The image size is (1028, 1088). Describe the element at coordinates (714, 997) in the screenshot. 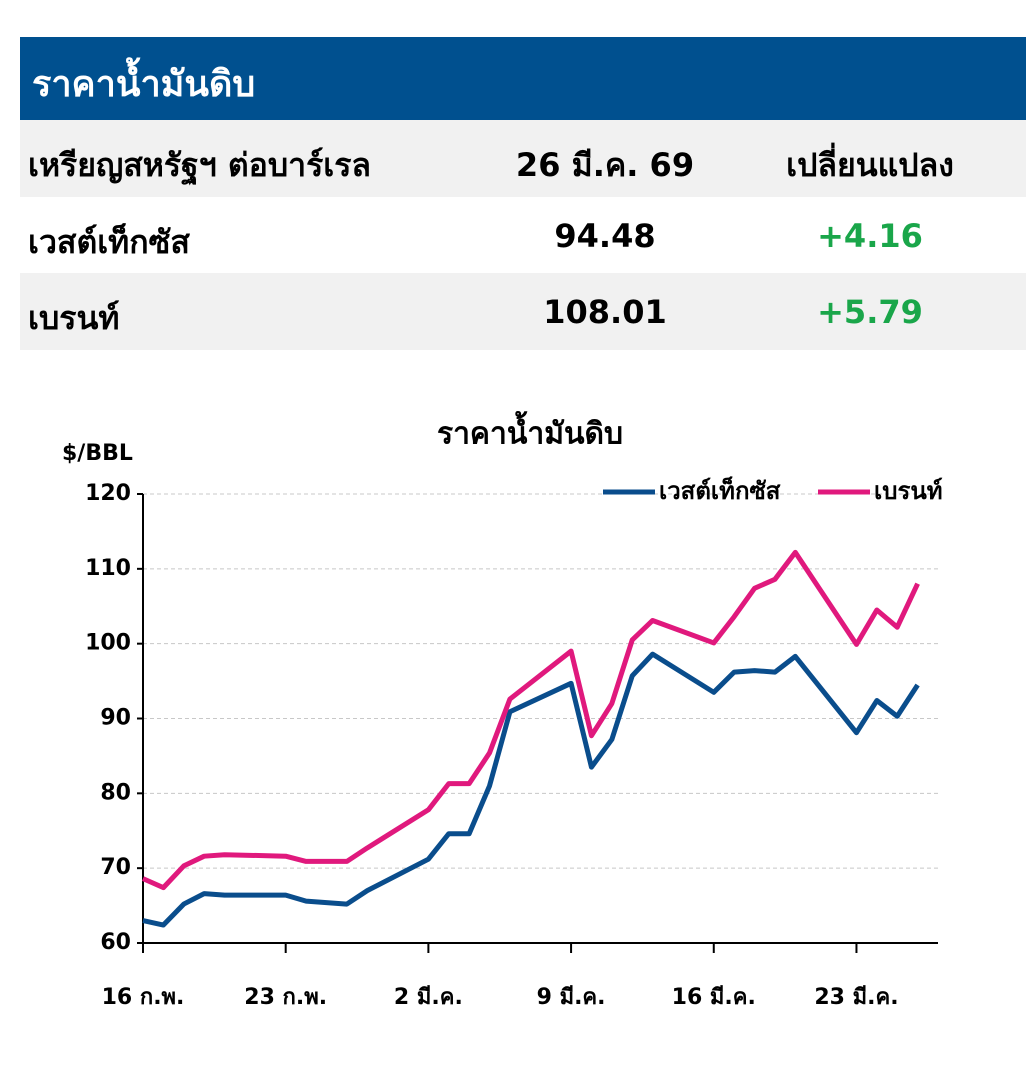

I see `x-tick-label: 16 มี.ค.` at that location.